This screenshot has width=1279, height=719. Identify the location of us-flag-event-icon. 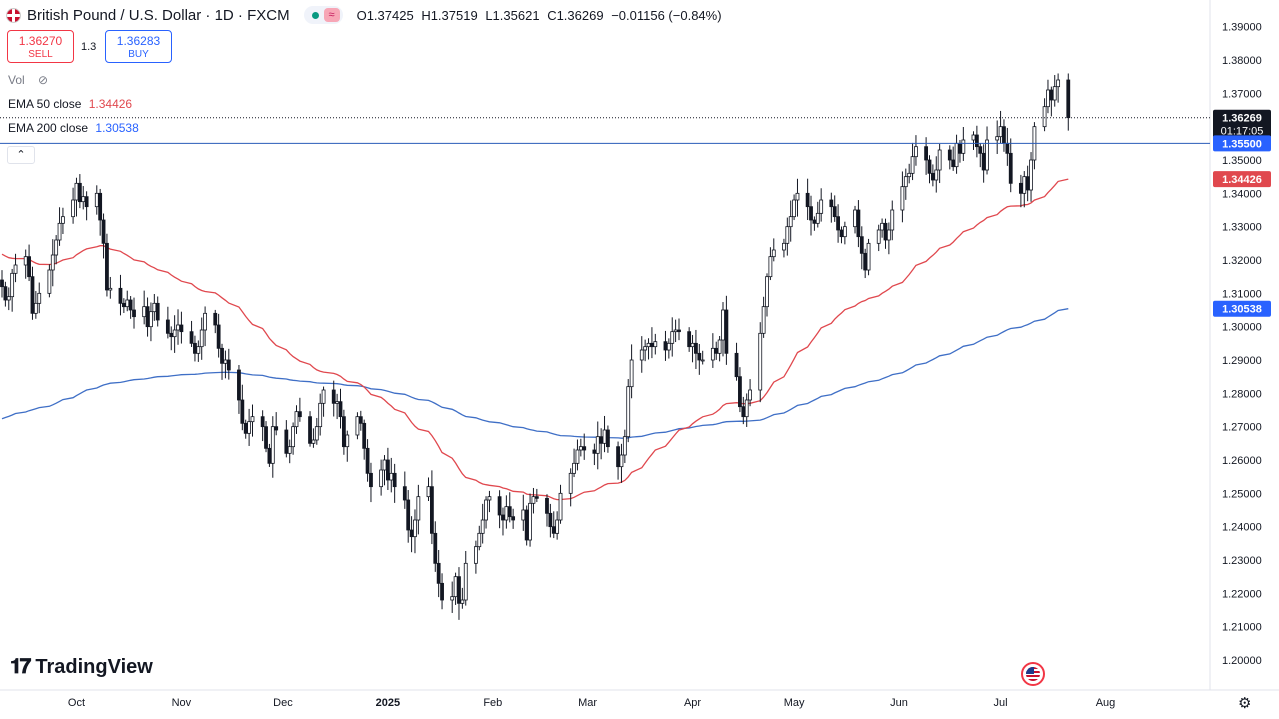
(1033, 674).